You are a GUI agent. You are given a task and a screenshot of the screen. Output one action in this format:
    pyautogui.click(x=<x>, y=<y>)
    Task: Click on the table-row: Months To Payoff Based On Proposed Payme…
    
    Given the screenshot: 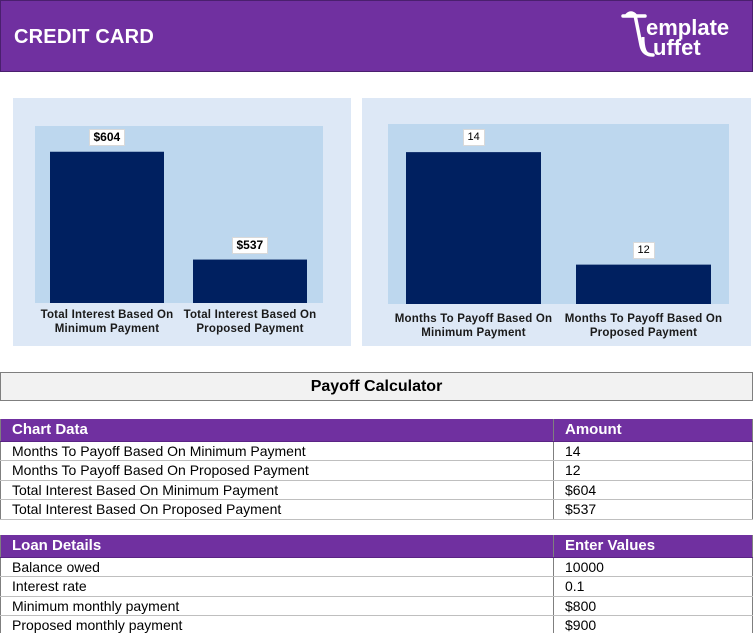 What is the action you would take?
    pyautogui.click(x=376, y=470)
    